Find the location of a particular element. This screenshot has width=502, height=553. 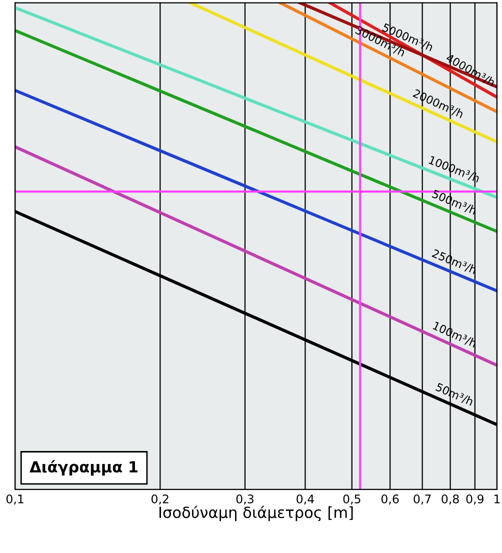

x-tick-label: 0,6 is located at coordinates (390, 499).